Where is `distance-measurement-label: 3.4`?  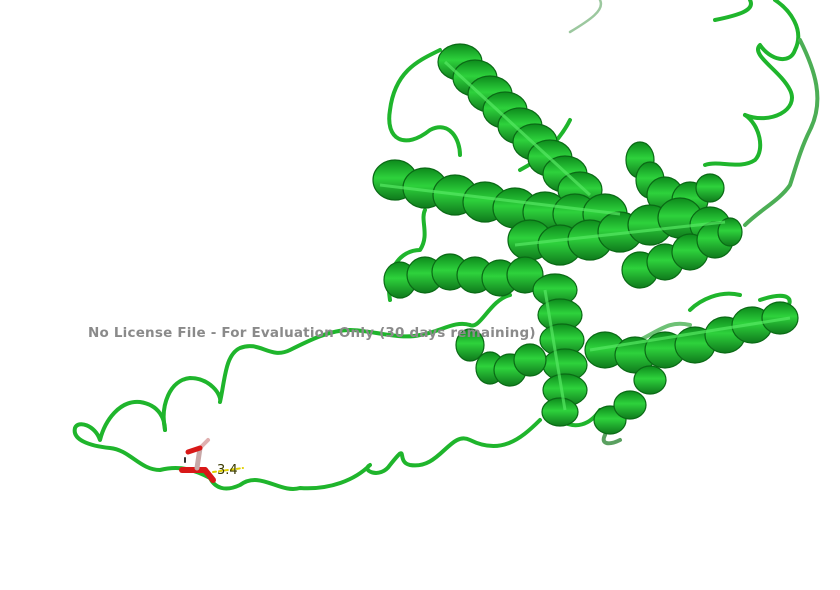 distance-measurement-label: 3.4 is located at coordinates (227, 470).